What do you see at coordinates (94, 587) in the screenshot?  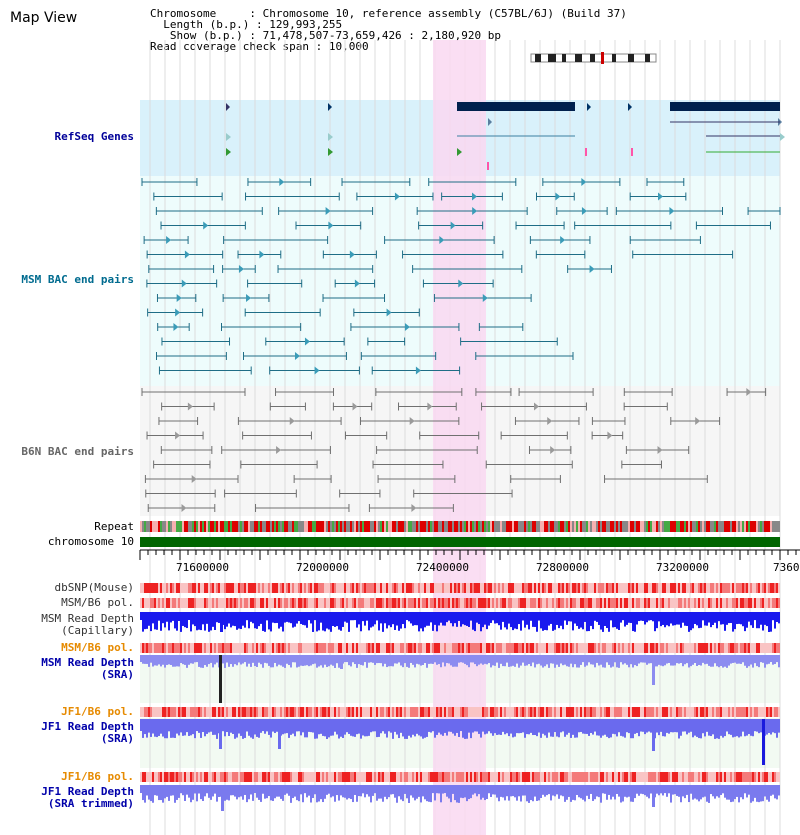 I see `dbsnp-label: dbSNP(Mouse)` at bounding box center [94, 587].